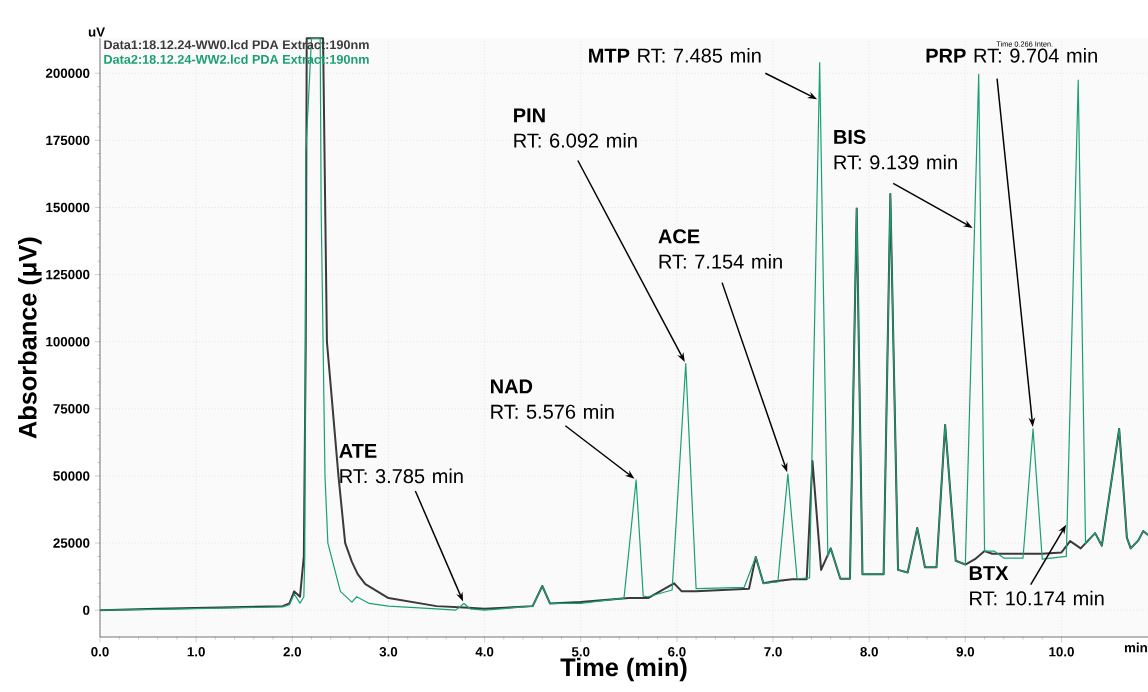 The width and height of the screenshot is (1148, 692). What do you see at coordinates (677, 652) in the screenshot?
I see `x-tick-label: 6.0` at bounding box center [677, 652].